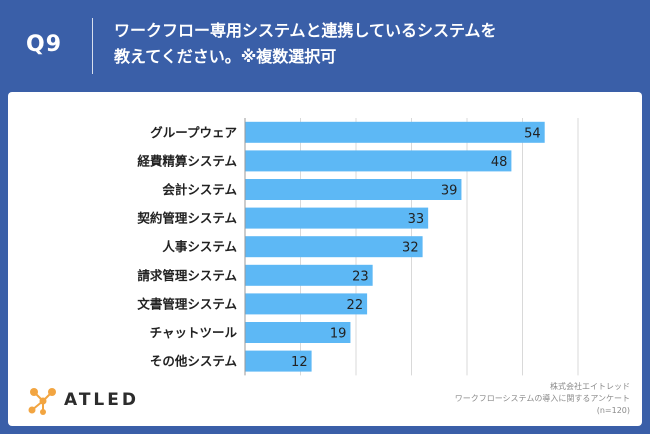 The height and width of the screenshot is (434, 650). I want to click on category-label: 人事システム, so click(199, 246).